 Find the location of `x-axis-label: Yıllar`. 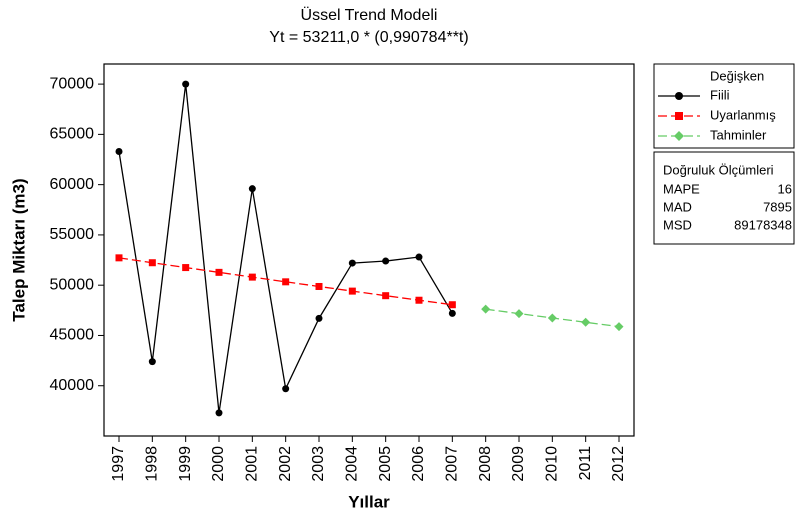

x-axis-label: Yıllar is located at coordinates (369, 501).